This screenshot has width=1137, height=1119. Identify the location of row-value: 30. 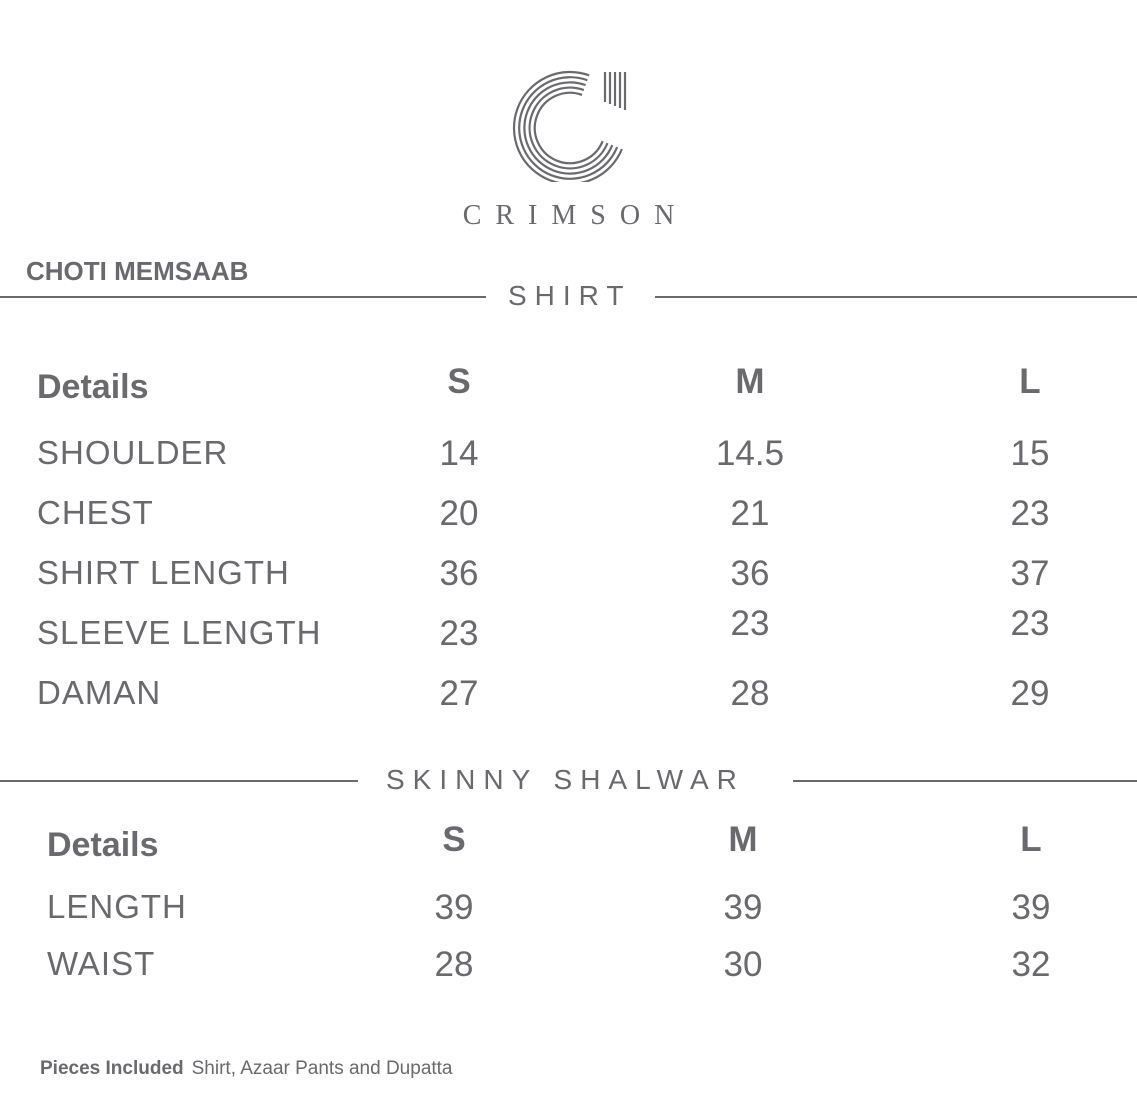
(743, 964).